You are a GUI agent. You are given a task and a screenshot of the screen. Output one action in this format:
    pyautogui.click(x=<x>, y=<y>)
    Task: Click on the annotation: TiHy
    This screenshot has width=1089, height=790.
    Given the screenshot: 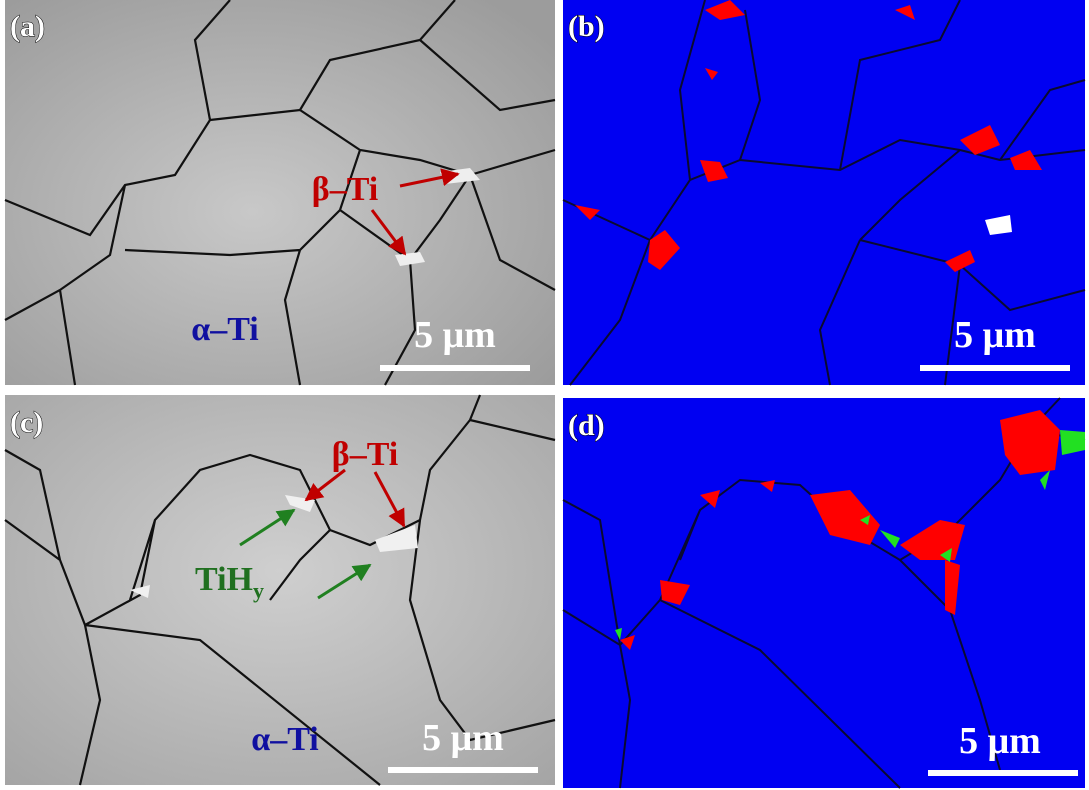 What is the action you would take?
    pyautogui.click(x=229, y=582)
    